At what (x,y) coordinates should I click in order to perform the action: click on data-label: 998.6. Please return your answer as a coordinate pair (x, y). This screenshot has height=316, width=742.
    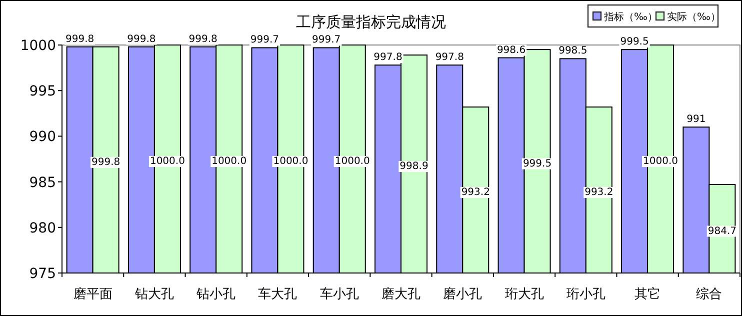
    Looking at the image, I should click on (511, 50).